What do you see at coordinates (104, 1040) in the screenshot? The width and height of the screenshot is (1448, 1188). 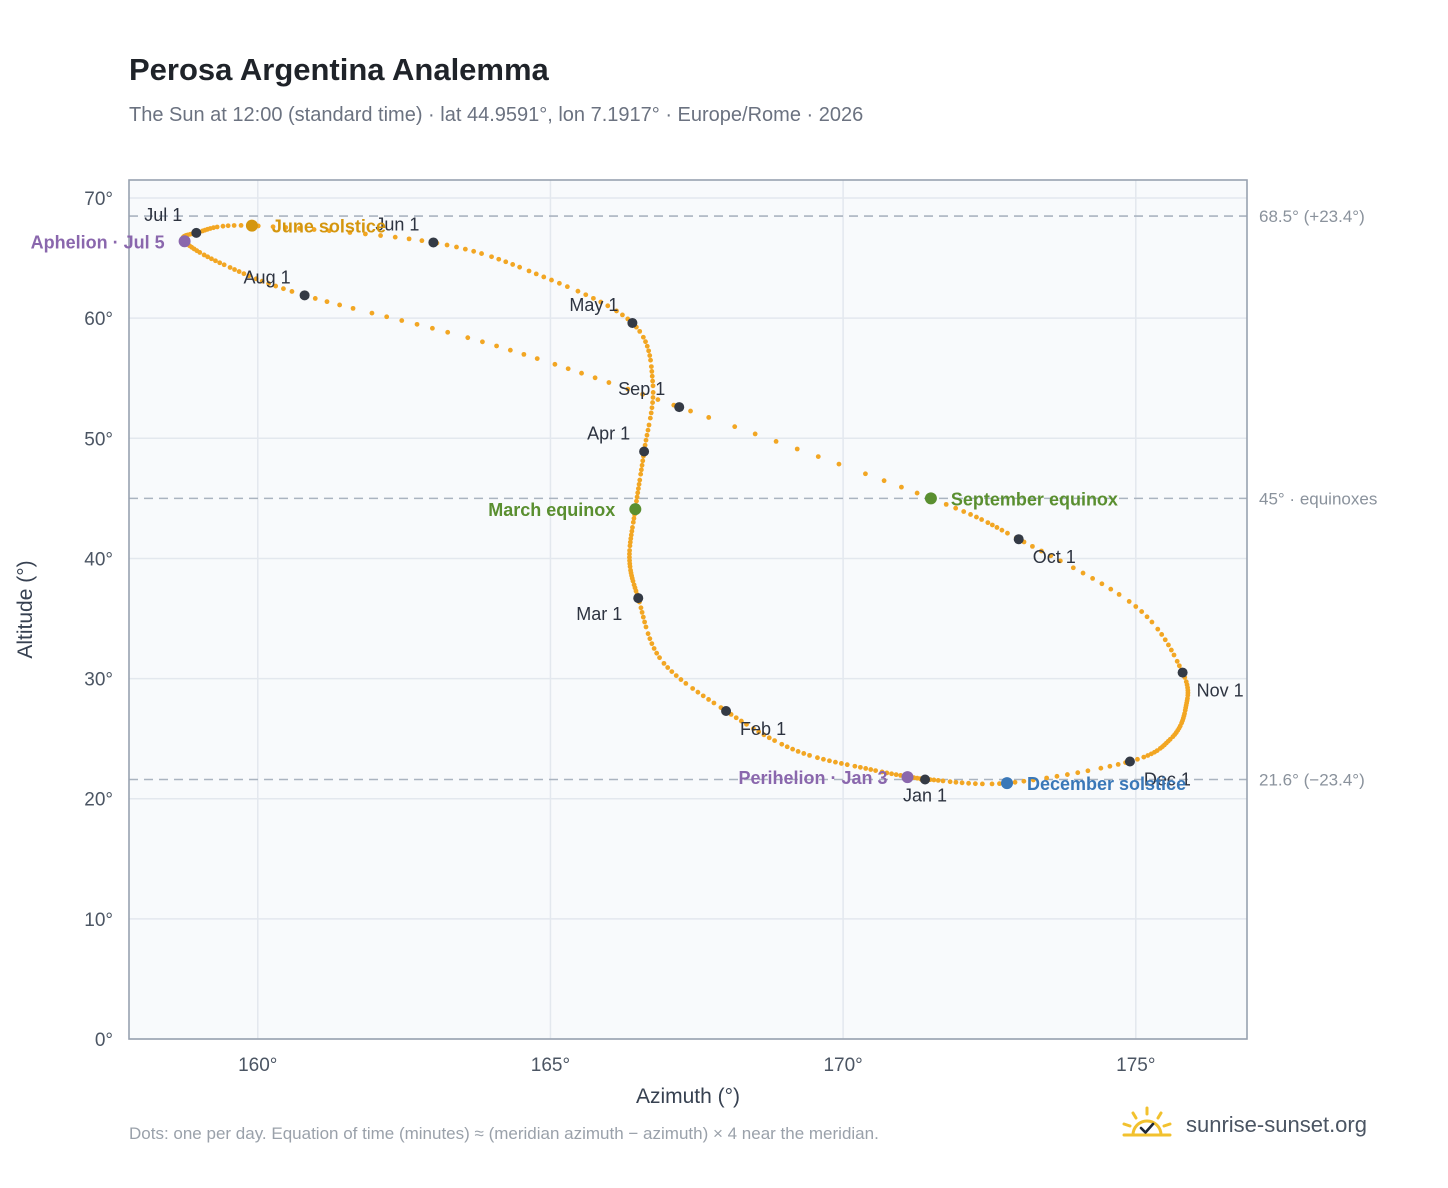 I see `y-tick-label: 0°` at bounding box center [104, 1040].